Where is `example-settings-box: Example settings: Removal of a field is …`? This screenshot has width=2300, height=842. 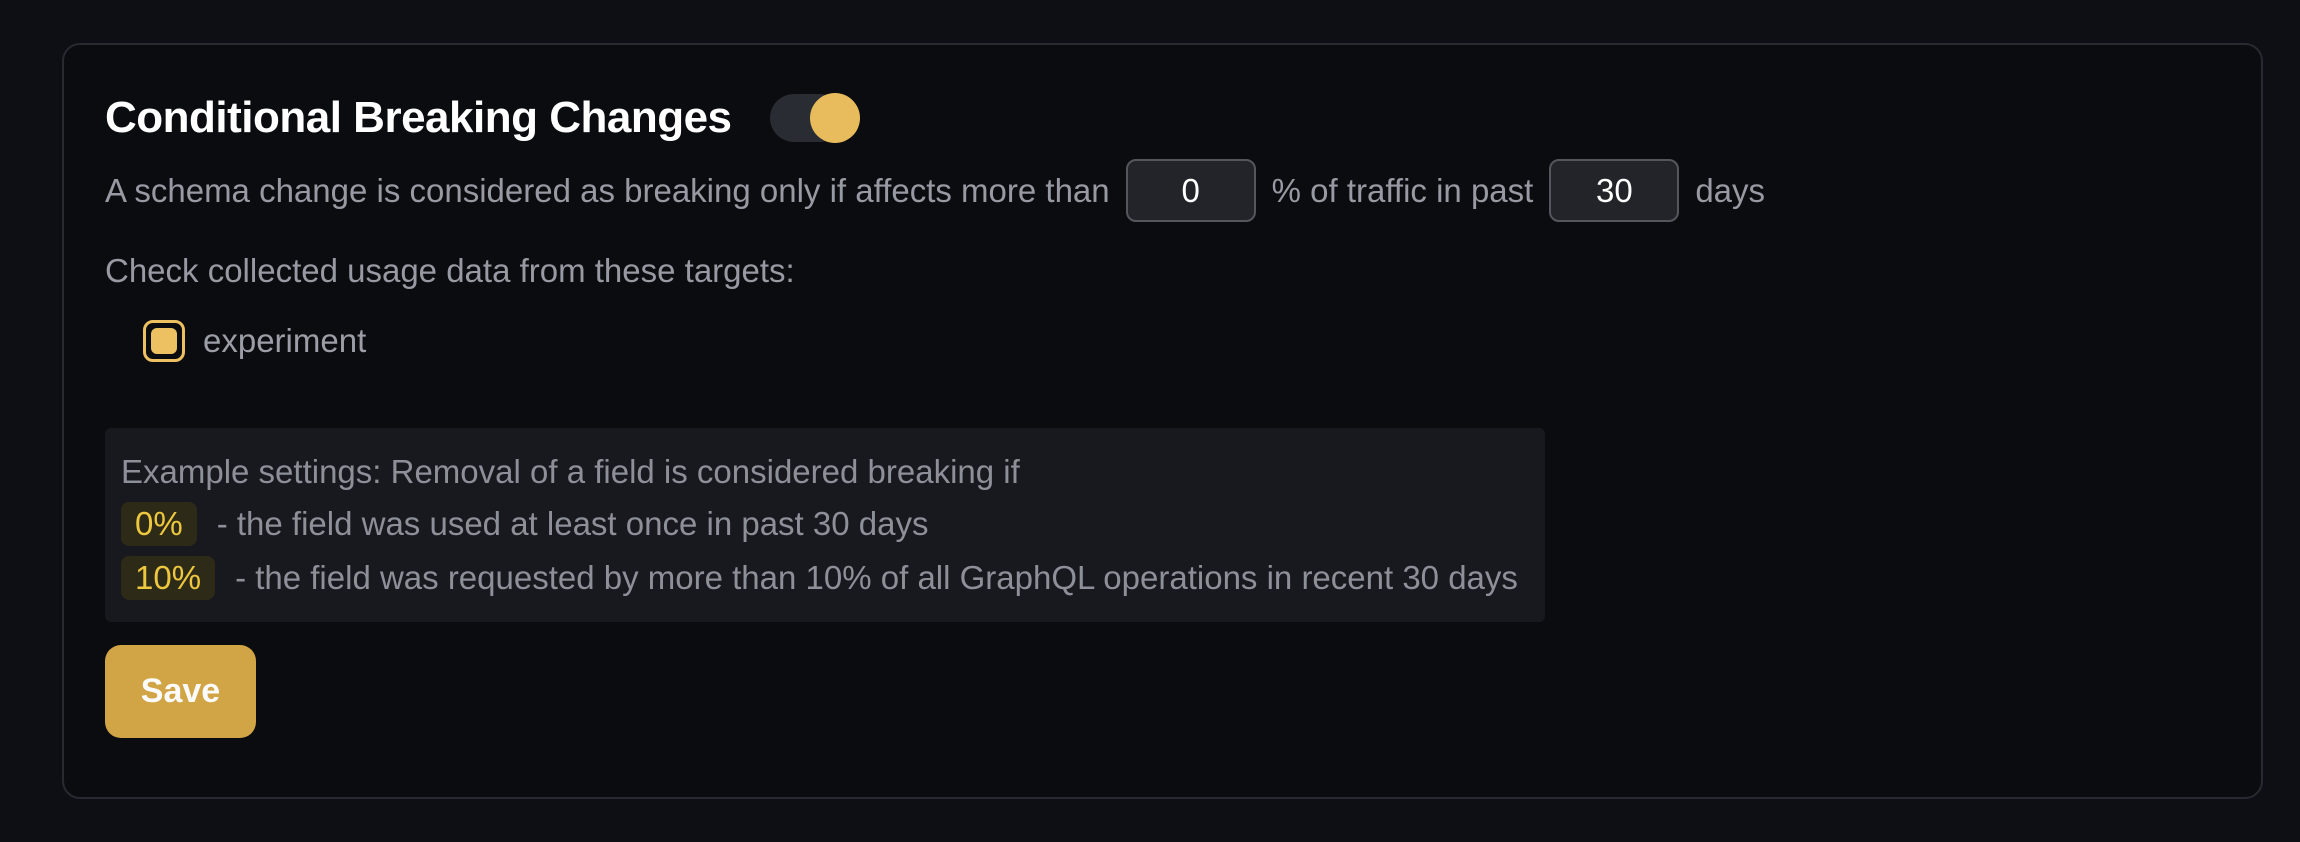
example-settings-box: Example settings: Removal of a field is … is located at coordinates (825, 525).